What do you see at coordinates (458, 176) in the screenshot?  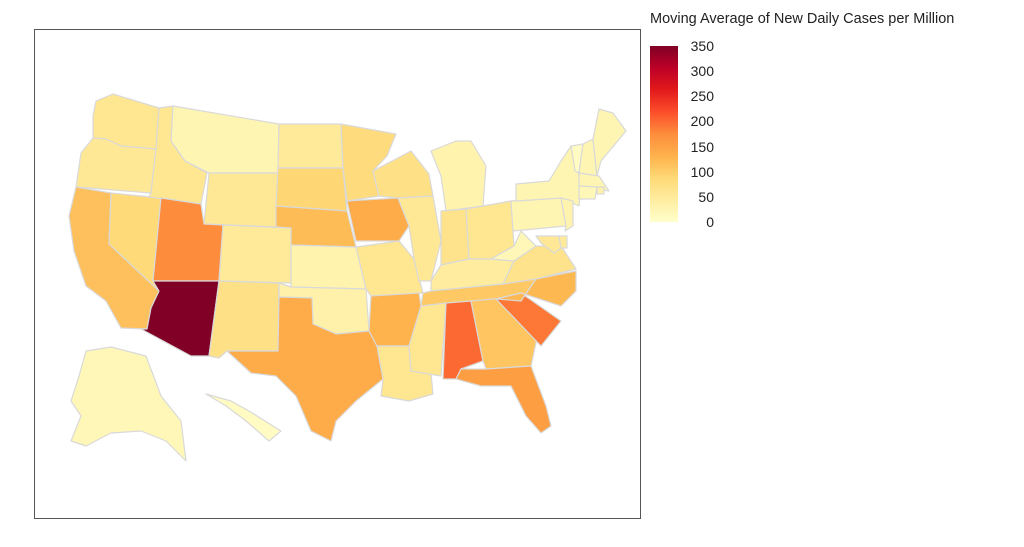 I see `state-mi` at bounding box center [458, 176].